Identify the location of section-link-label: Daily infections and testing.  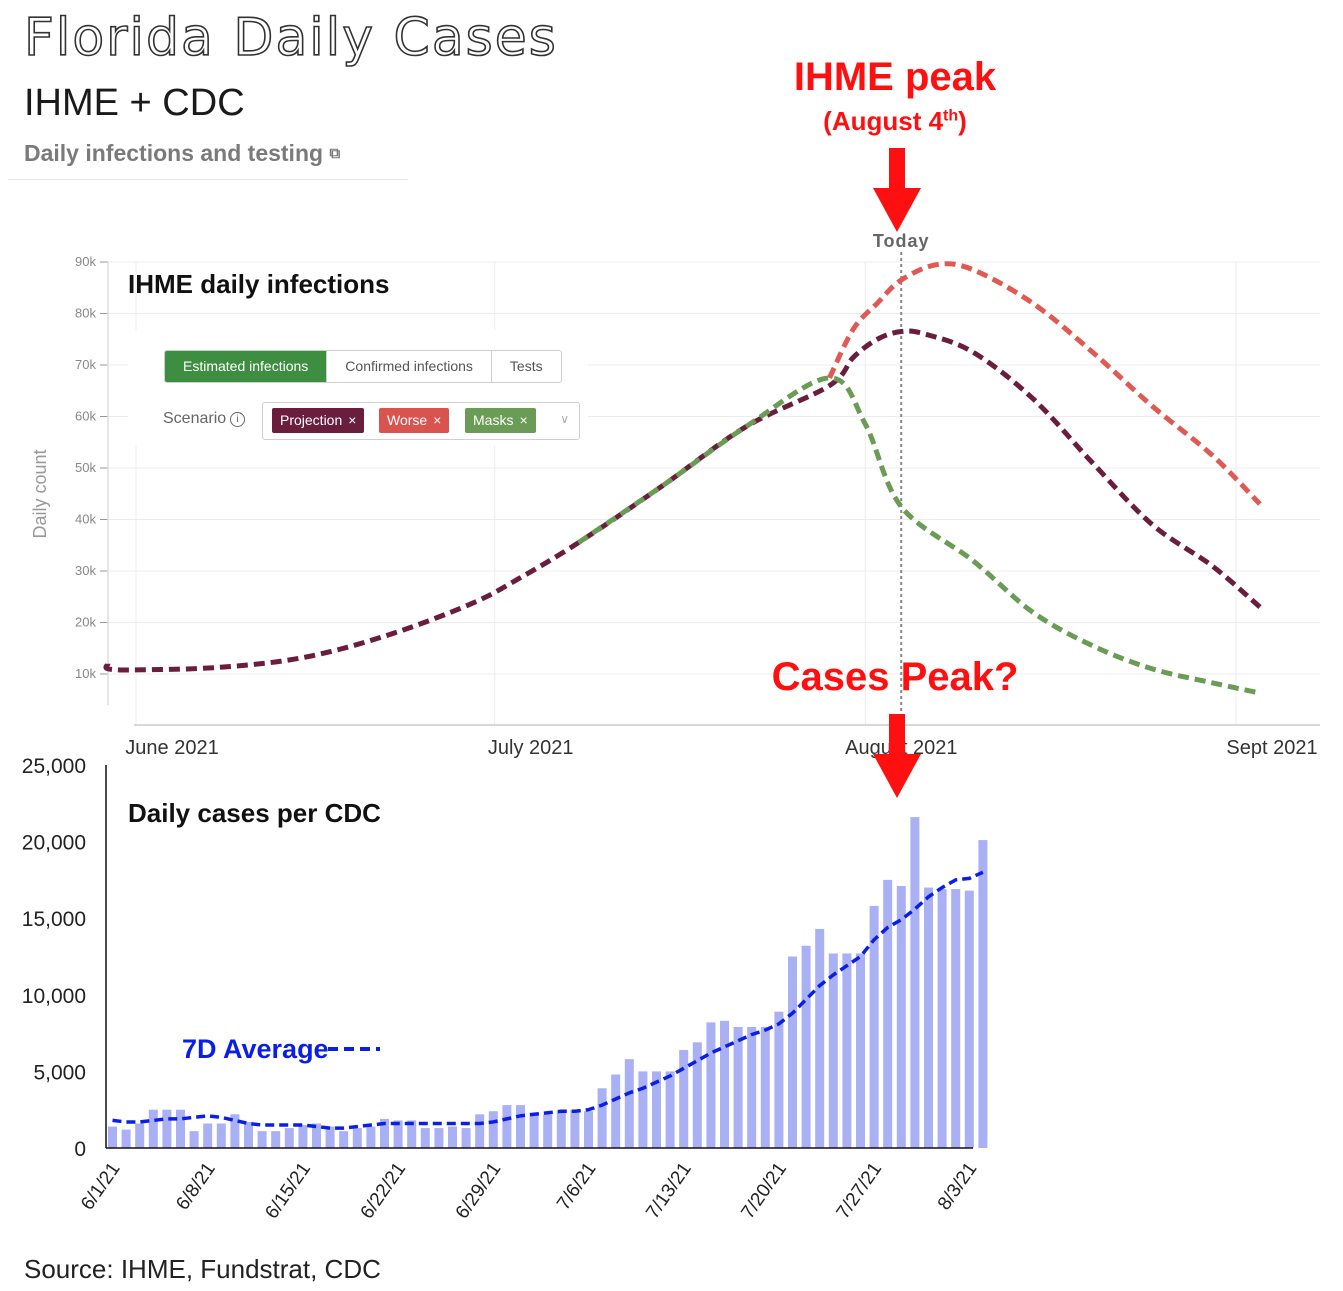
(174, 153).